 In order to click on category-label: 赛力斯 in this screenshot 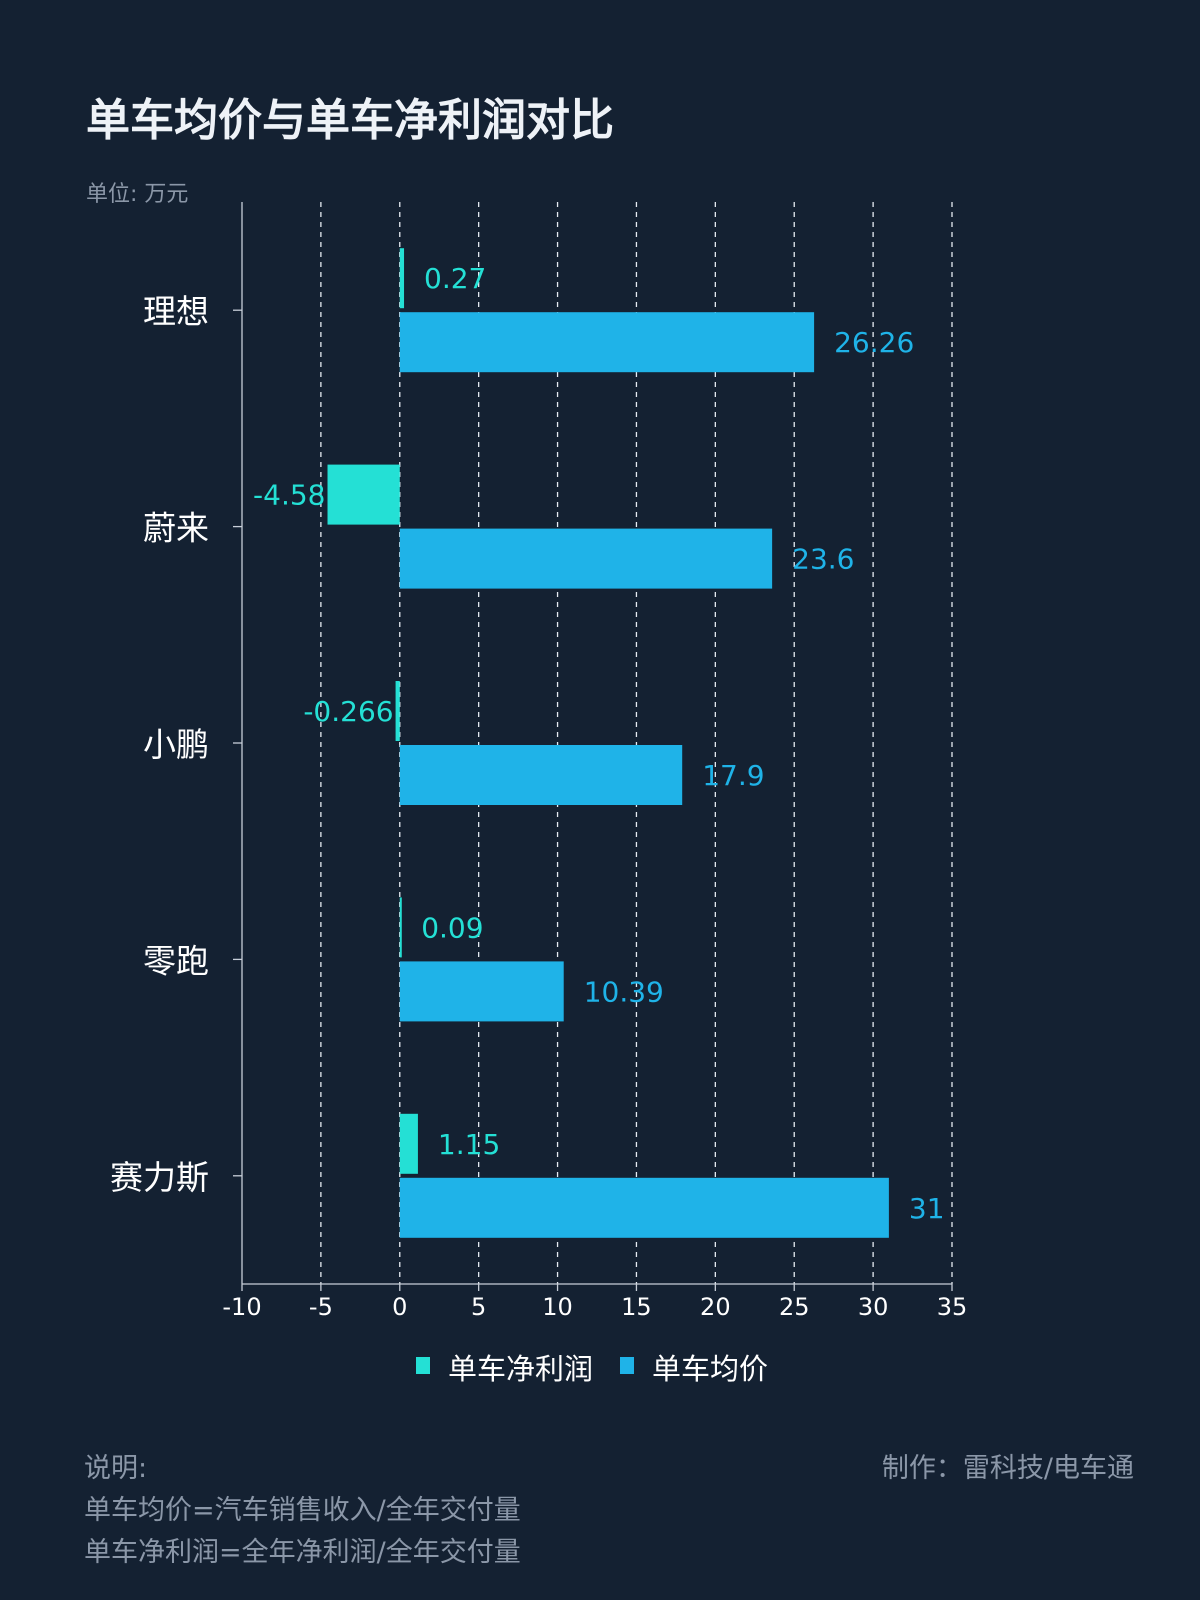, I will do `click(159, 1177)`.